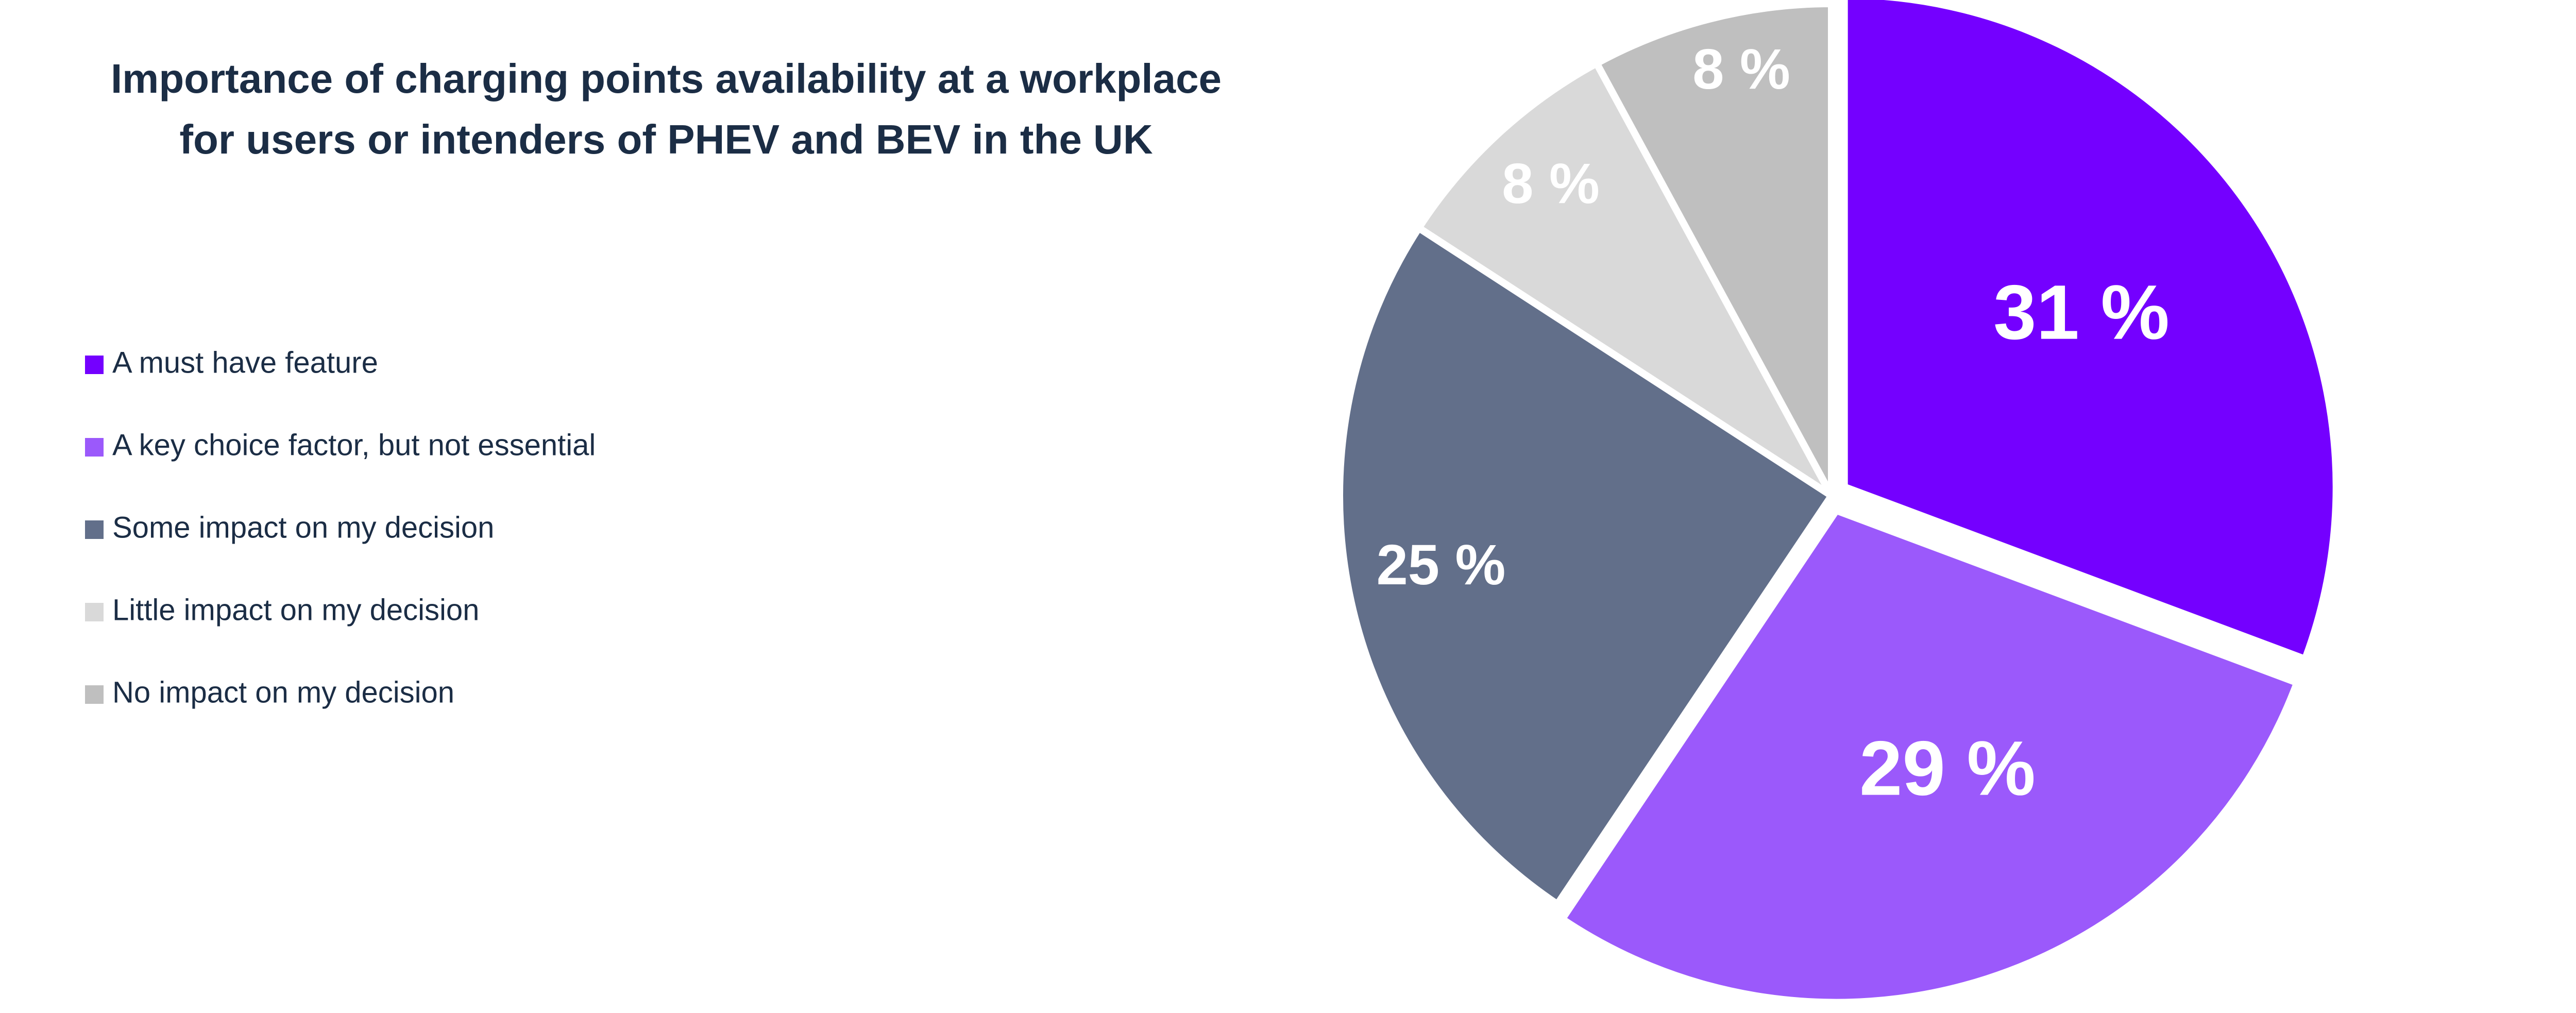  Describe the element at coordinates (1441, 565) in the screenshot. I see `slice-value-label-3: 25 %` at that location.